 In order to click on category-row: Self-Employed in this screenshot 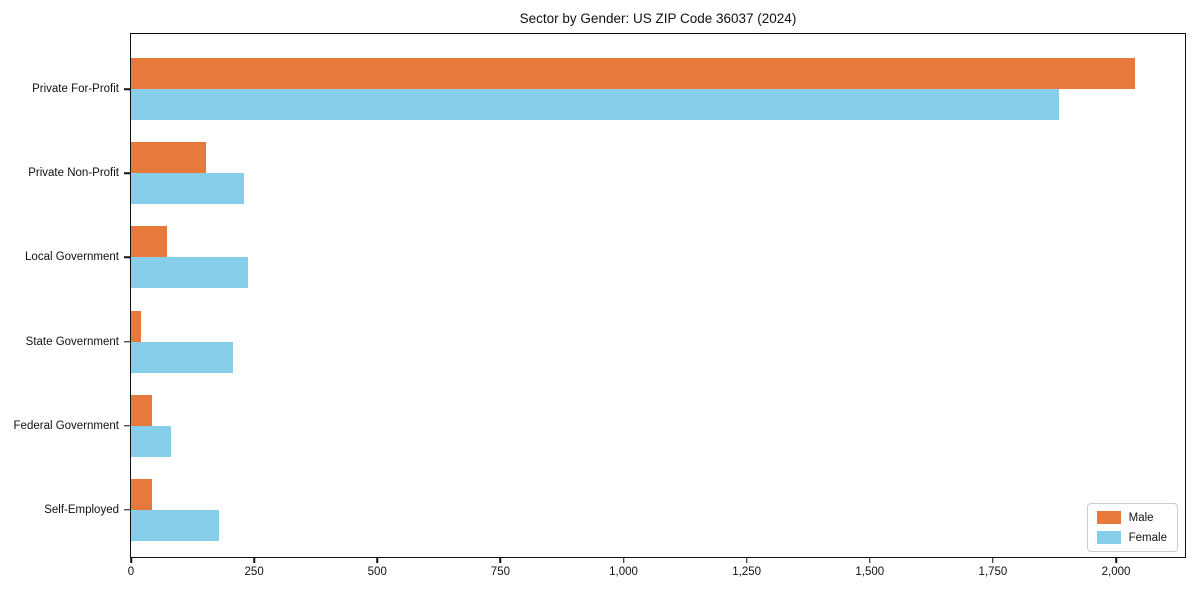, I will do `click(614, 510)`.